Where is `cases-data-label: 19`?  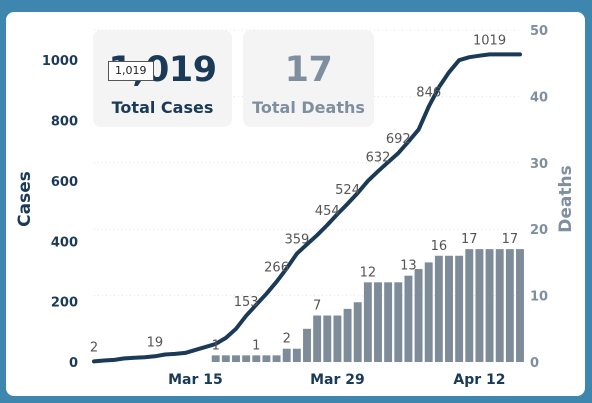 cases-data-label: 19 is located at coordinates (155, 342).